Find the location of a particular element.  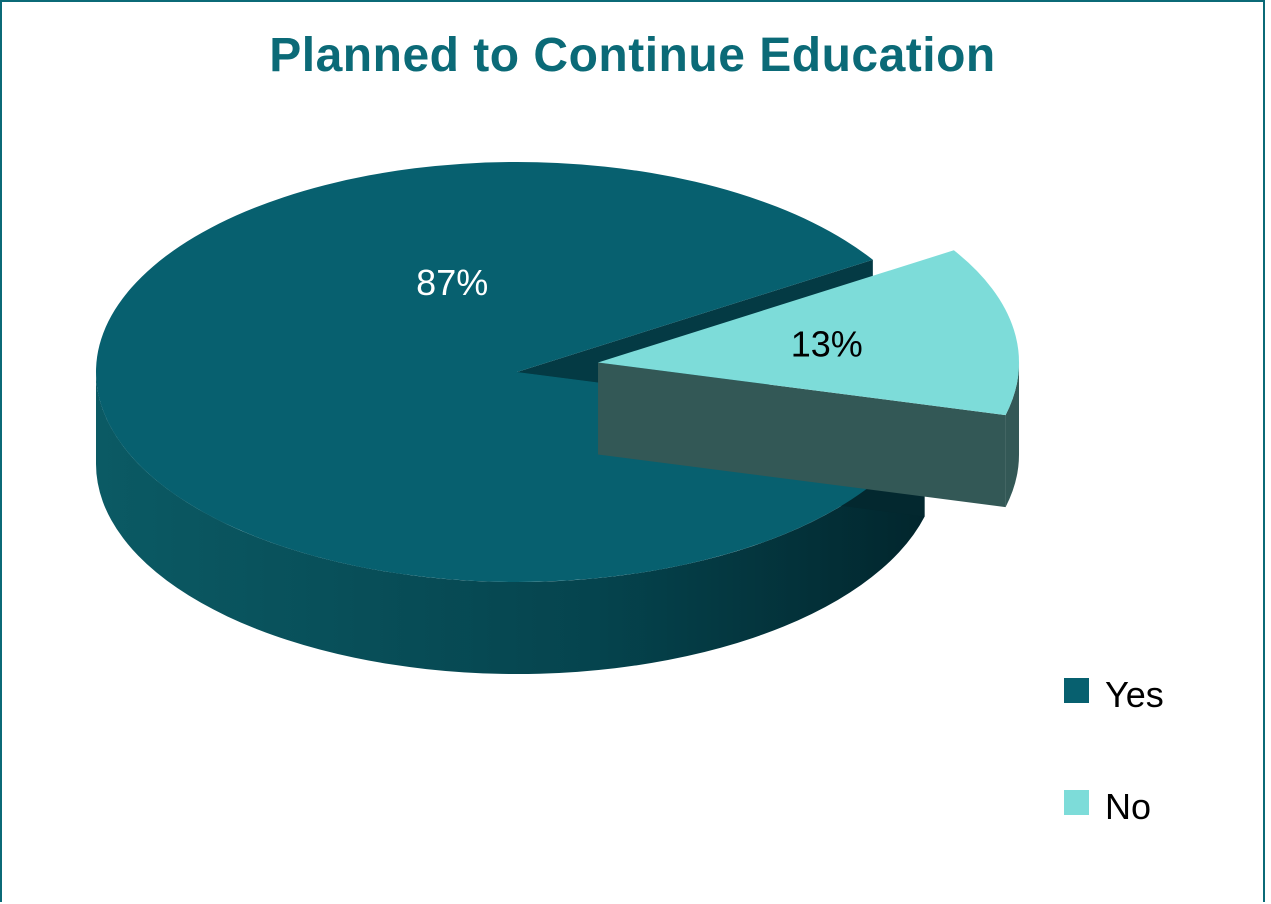

legend-swatch-yes is located at coordinates (1076, 690).